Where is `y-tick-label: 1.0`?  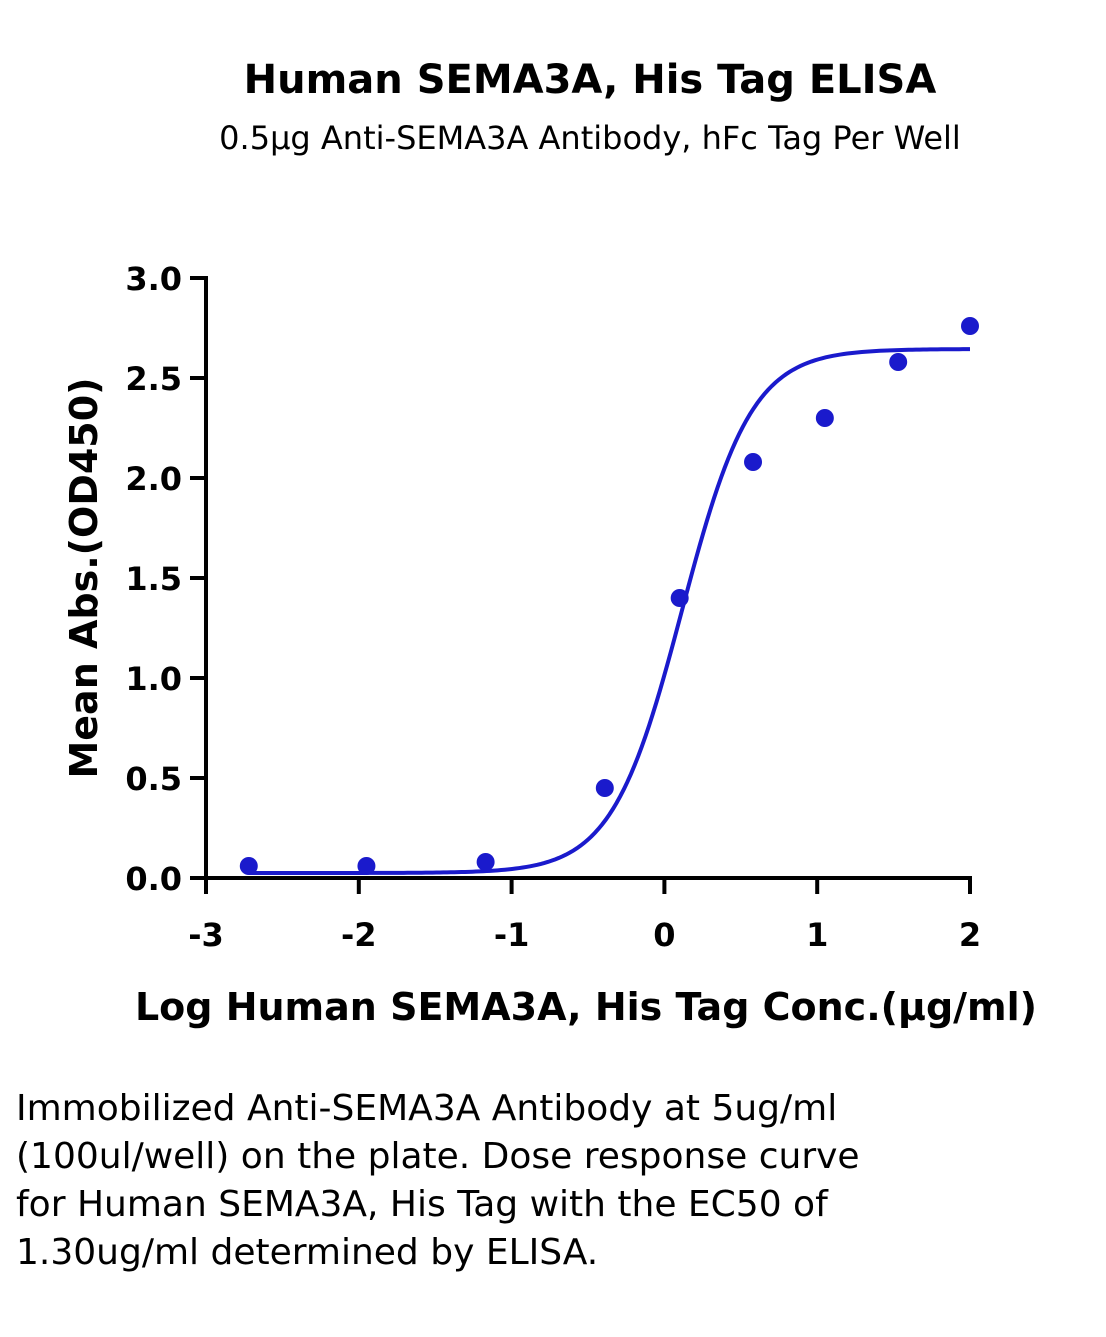 y-tick-label: 1.0 is located at coordinates (153, 679).